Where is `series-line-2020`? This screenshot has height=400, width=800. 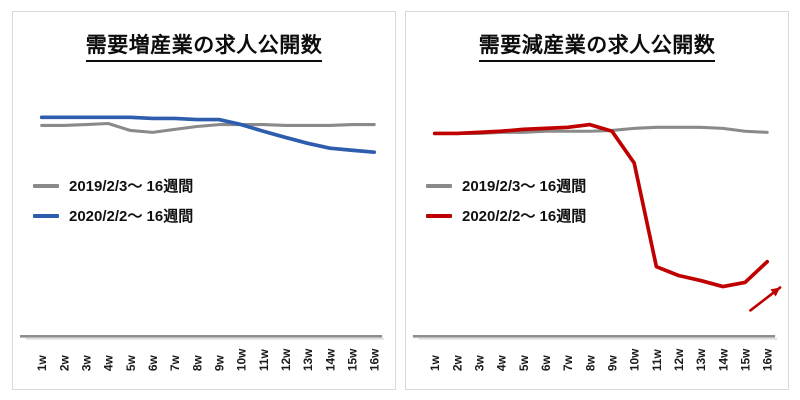 series-line-2020 is located at coordinates (208, 134).